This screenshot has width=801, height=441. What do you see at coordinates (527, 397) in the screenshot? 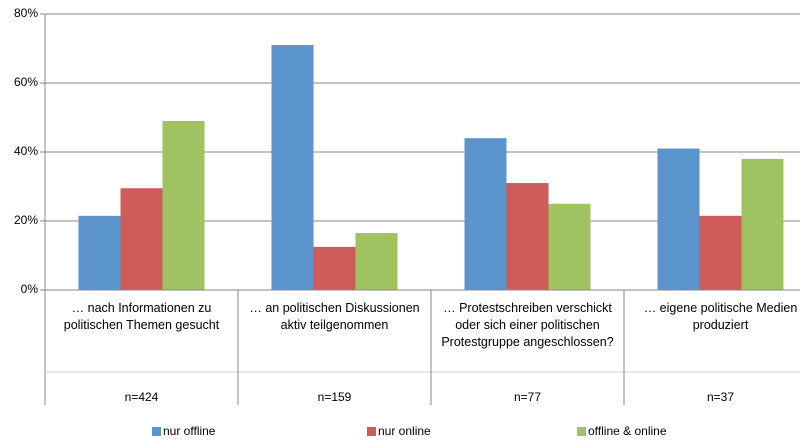
I see `sample-size: n=77` at bounding box center [527, 397].